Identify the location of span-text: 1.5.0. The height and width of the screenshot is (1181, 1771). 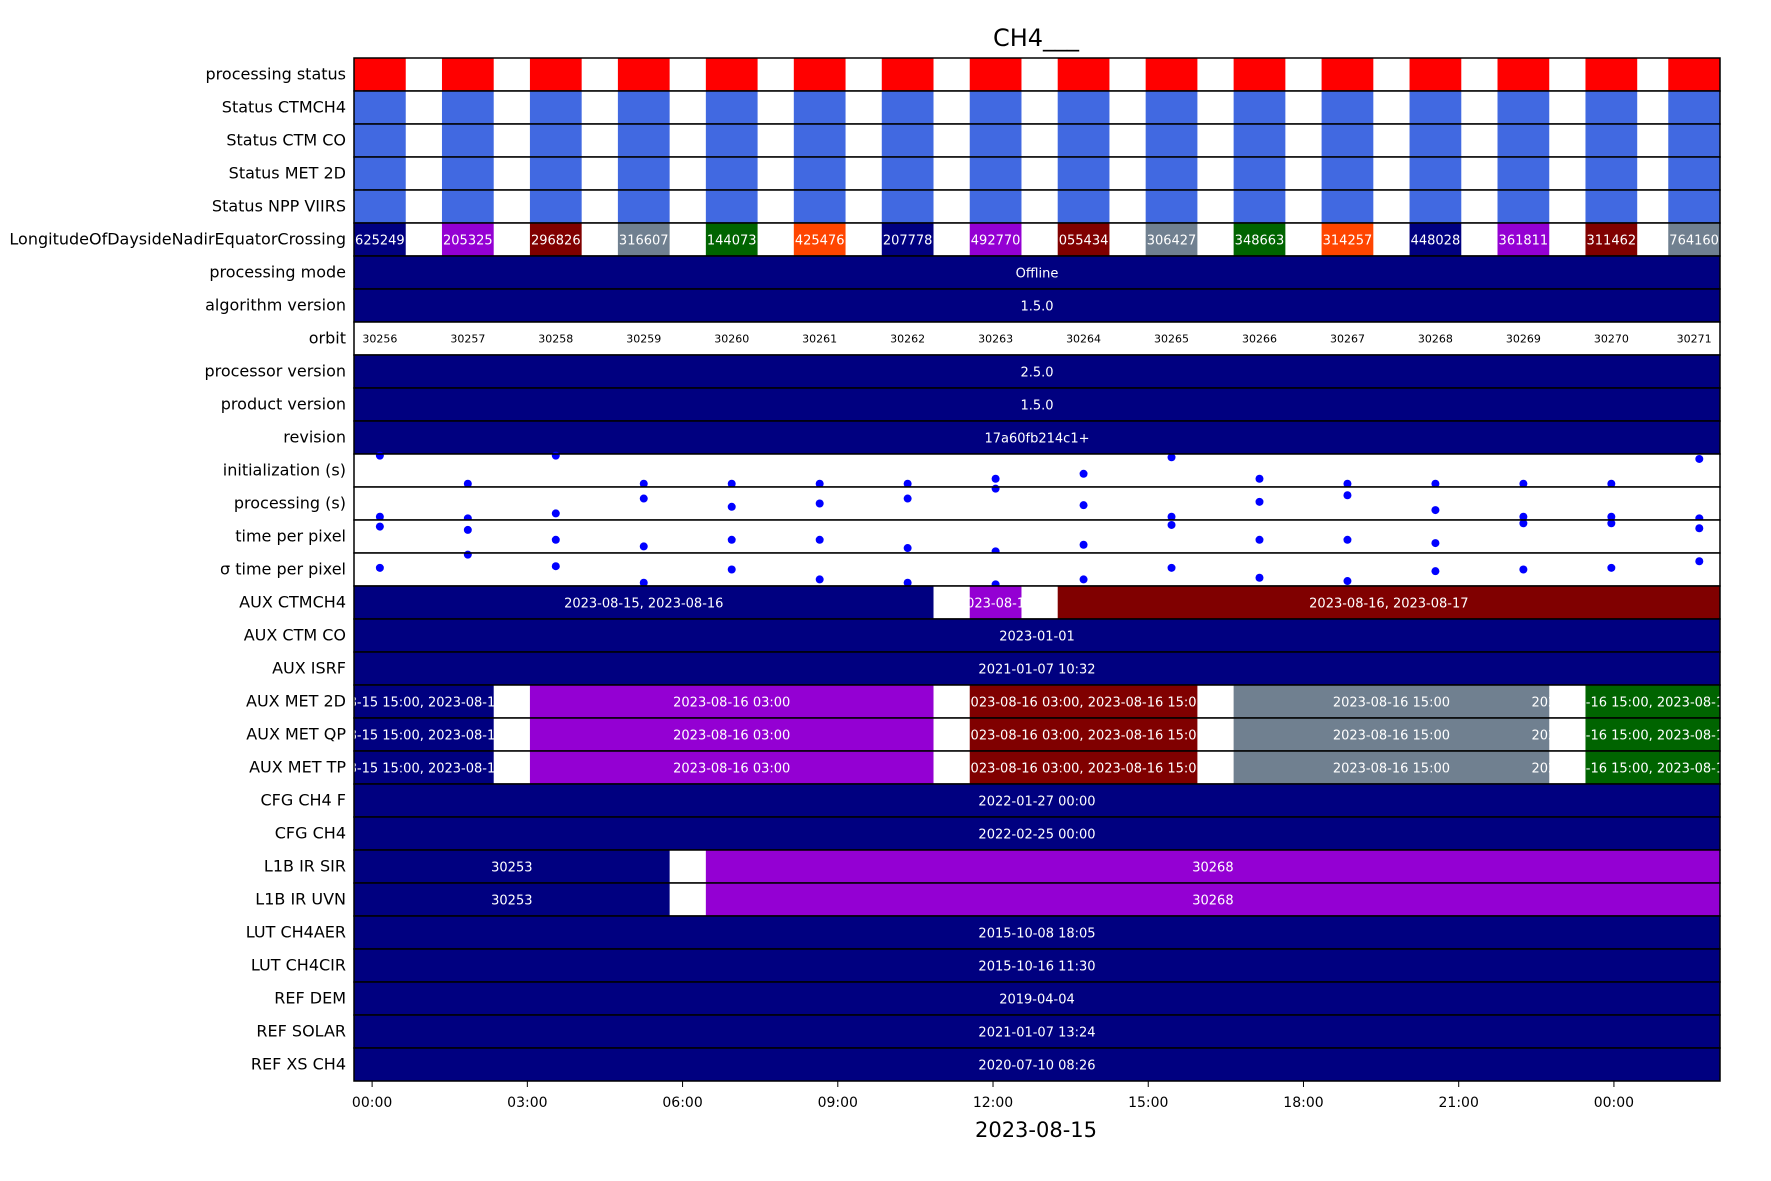
(1036, 406).